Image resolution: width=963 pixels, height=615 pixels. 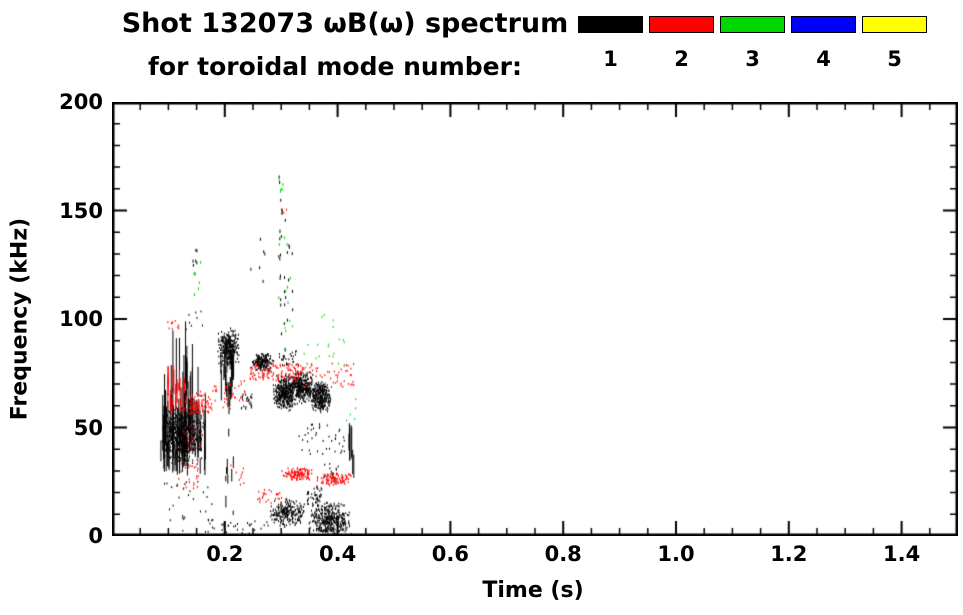 What do you see at coordinates (225, 554) in the screenshot?
I see `x-tick-label: 0.2` at bounding box center [225, 554].